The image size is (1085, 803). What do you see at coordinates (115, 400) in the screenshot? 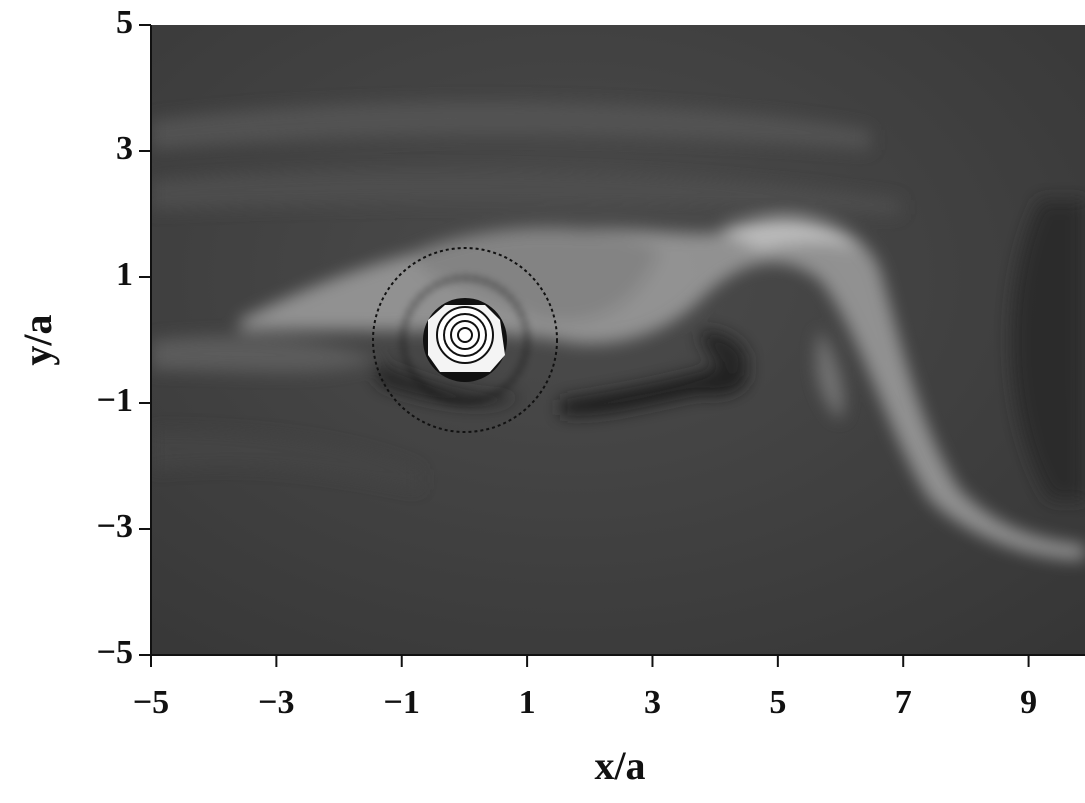
I see `y-tick-label: −1` at bounding box center [115, 400].